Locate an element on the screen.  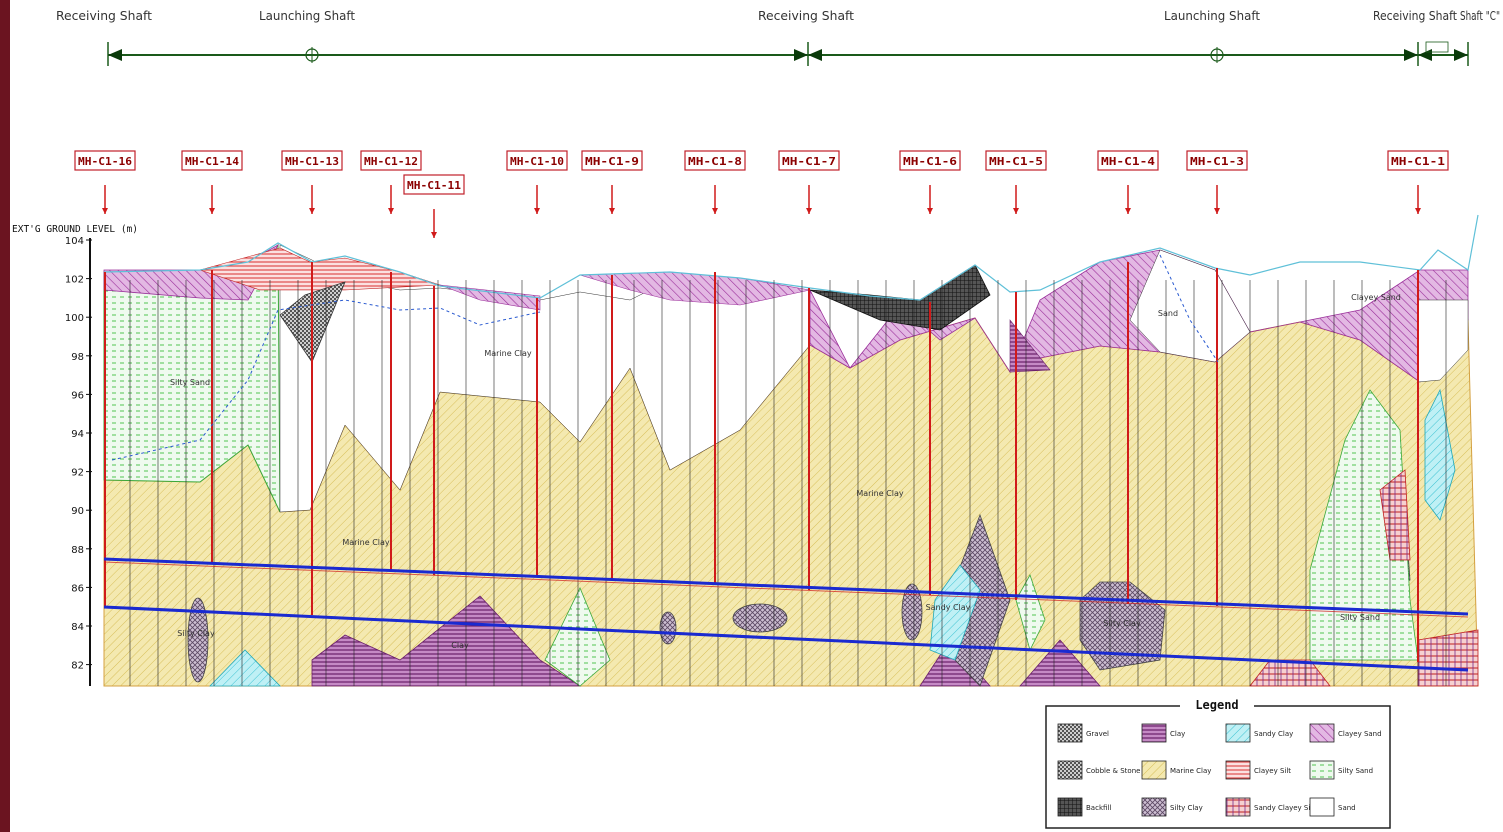
axis-tick-label: 102 is located at coordinates (74, 280).